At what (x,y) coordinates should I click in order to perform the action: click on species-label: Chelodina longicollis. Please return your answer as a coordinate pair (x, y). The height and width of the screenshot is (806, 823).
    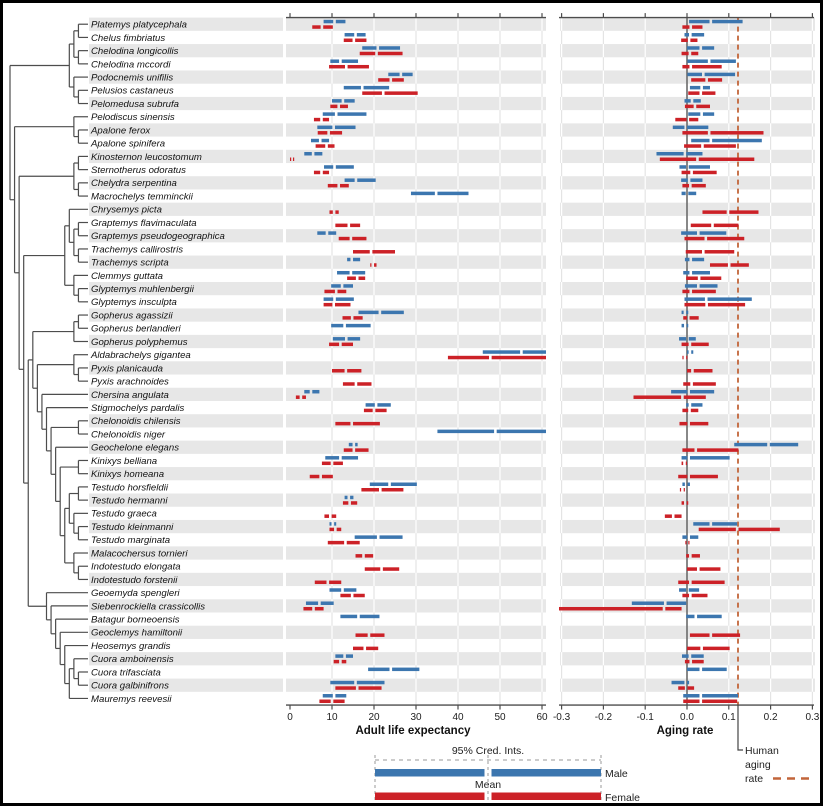
    Looking at the image, I should click on (135, 51).